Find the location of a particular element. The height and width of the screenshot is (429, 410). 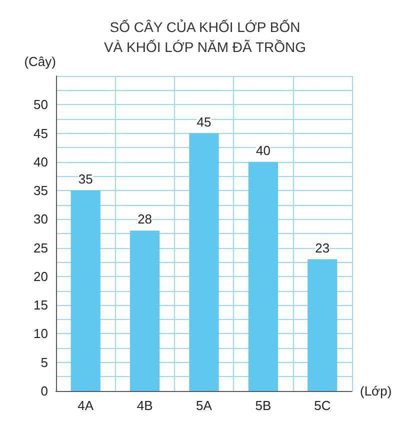

x-axis-title: (Lớp) is located at coordinates (376, 391).